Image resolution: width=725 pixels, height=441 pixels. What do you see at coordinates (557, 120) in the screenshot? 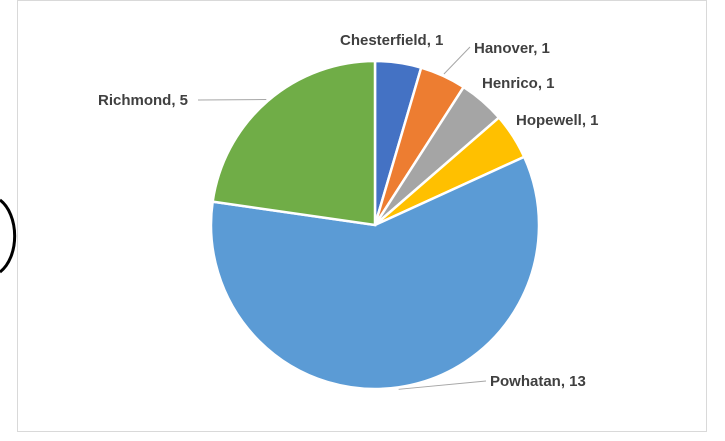
I see `data-label-hopewell: Hopewell, 1` at bounding box center [557, 120].